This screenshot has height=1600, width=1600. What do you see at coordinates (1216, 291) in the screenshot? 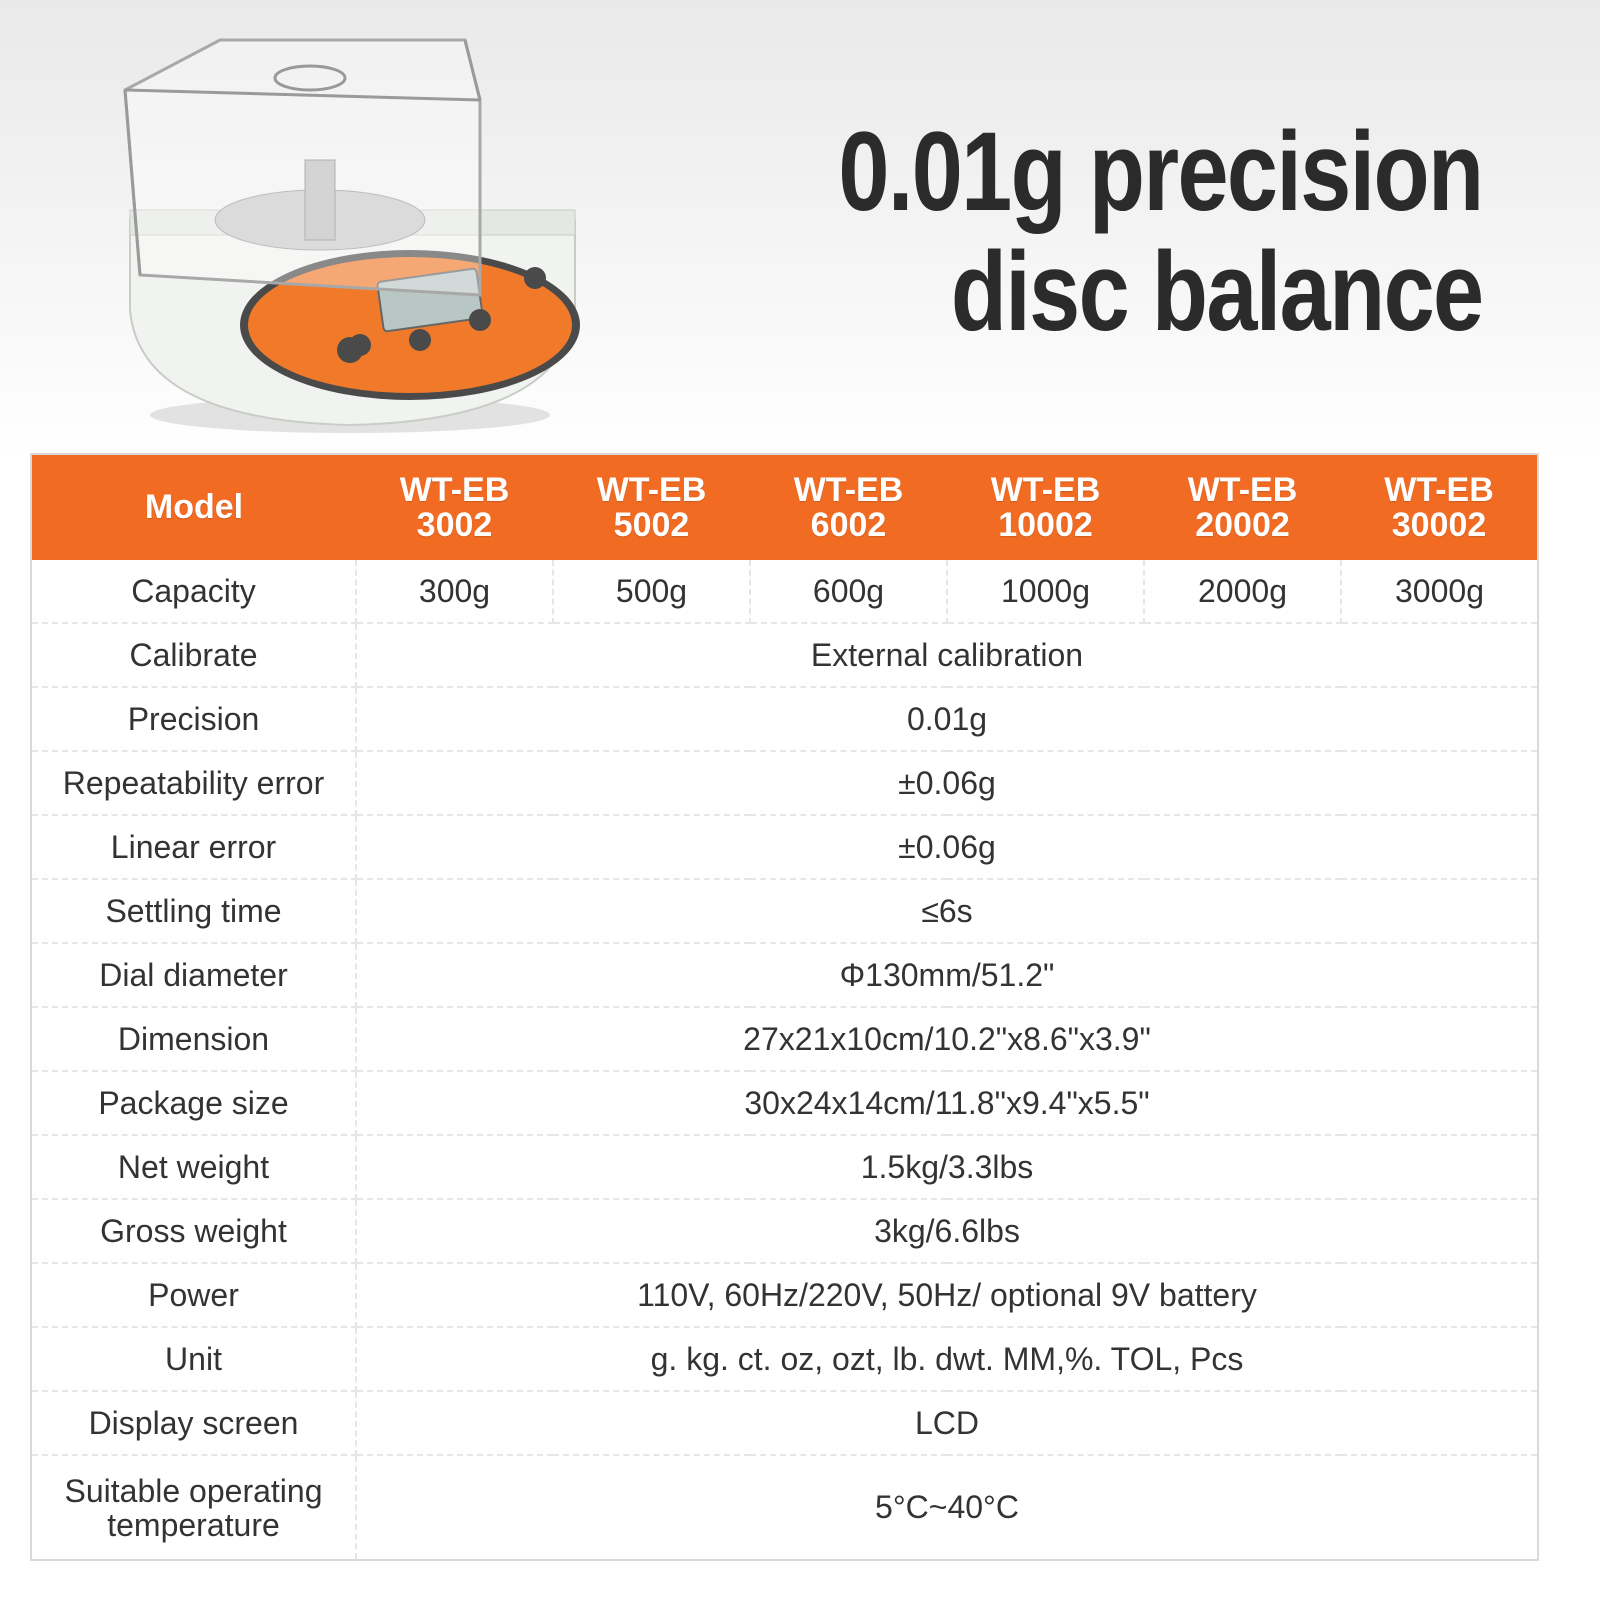
I see `title-line: disc balance` at bounding box center [1216, 291].